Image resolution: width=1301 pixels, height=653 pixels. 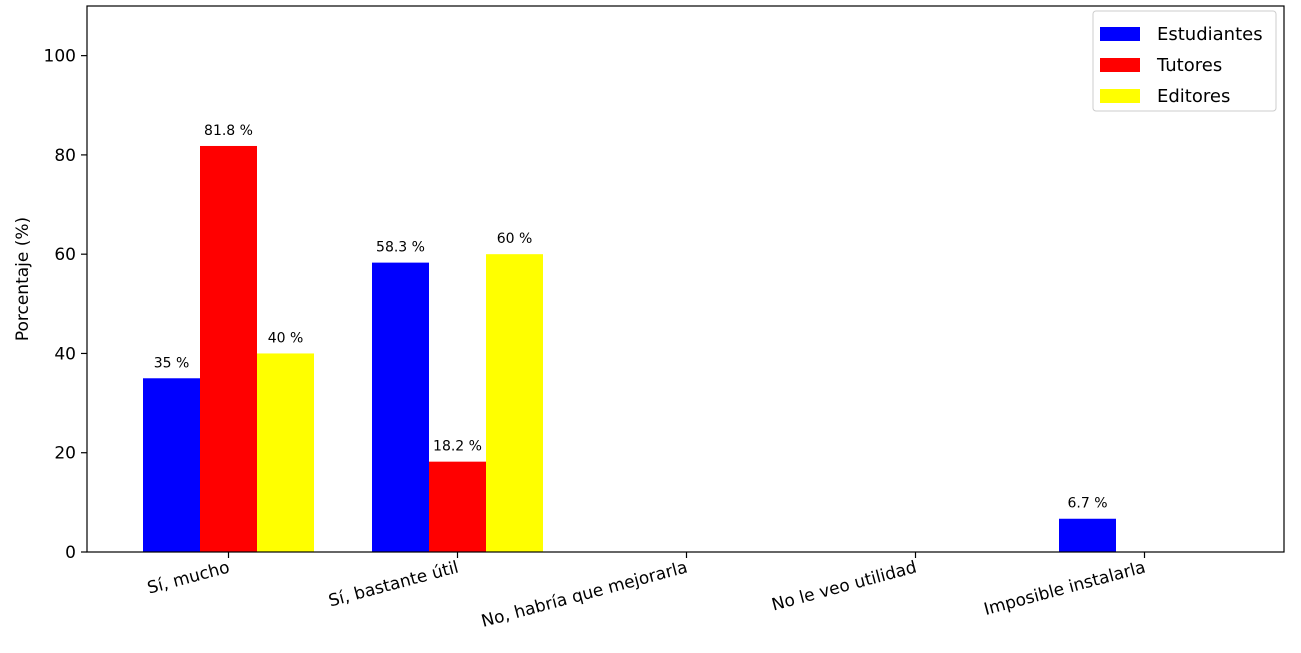 I want to click on data-label-estudiantes-1: 58.3 %, so click(x=400, y=248).